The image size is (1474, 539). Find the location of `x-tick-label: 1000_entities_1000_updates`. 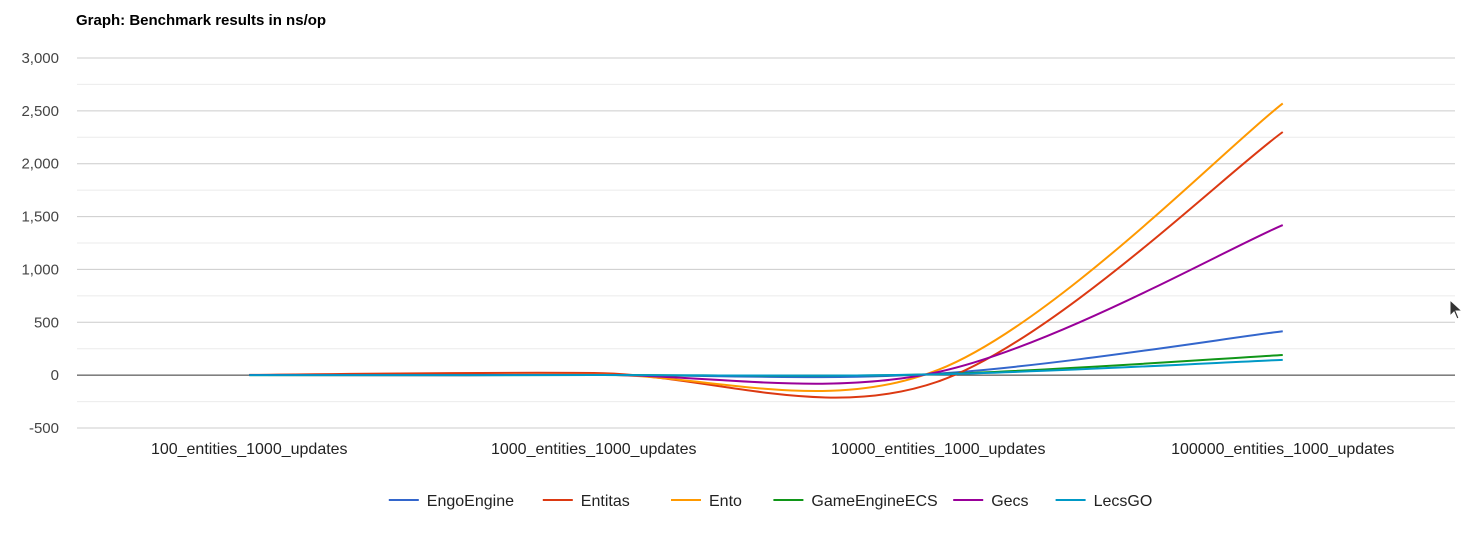

x-tick-label: 1000_entities_1000_updates is located at coordinates (594, 449).